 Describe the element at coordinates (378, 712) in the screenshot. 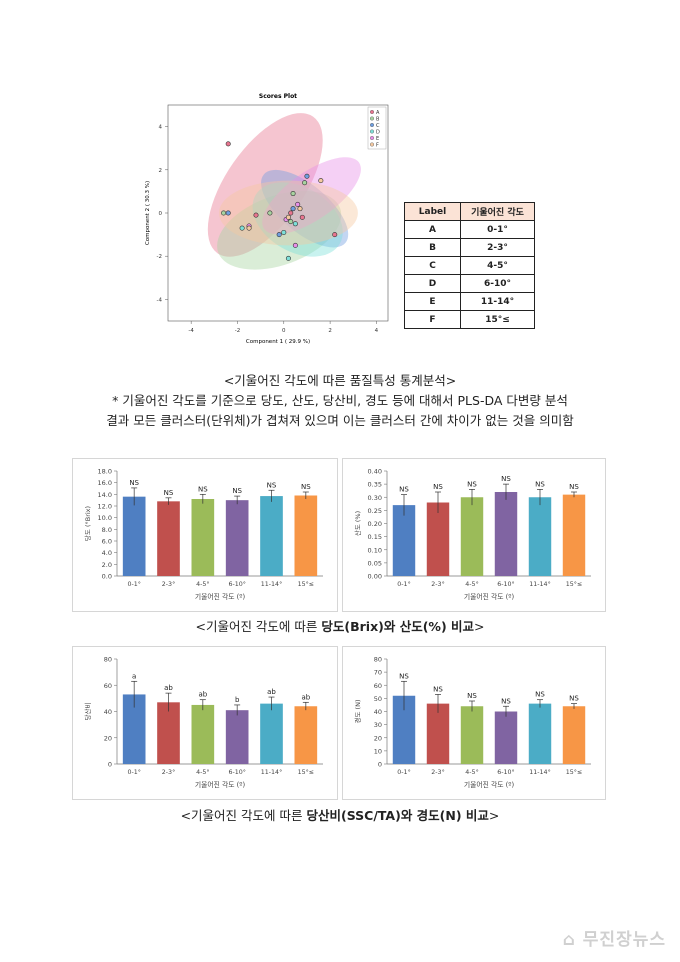

I see `y-tick-label: 40` at that location.